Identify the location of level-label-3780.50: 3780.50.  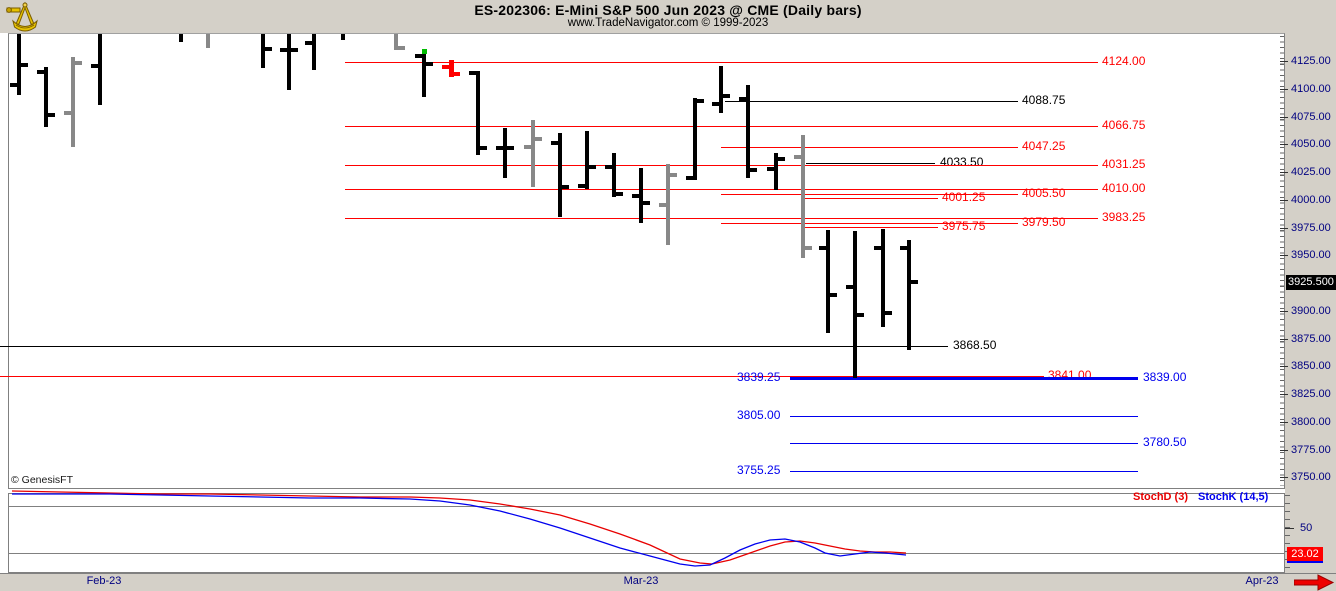
(1165, 442).